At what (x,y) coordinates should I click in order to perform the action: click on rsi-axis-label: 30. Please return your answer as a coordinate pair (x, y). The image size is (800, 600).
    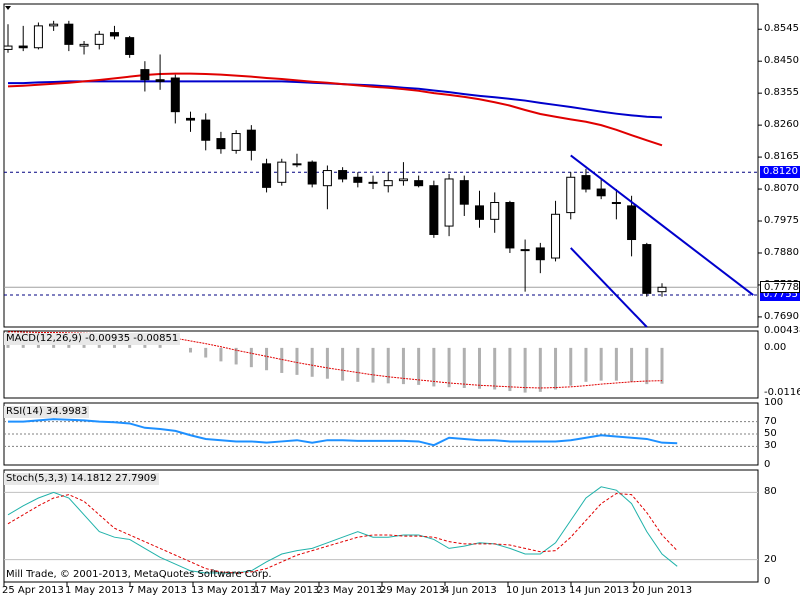
    Looking at the image, I should click on (770, 446).